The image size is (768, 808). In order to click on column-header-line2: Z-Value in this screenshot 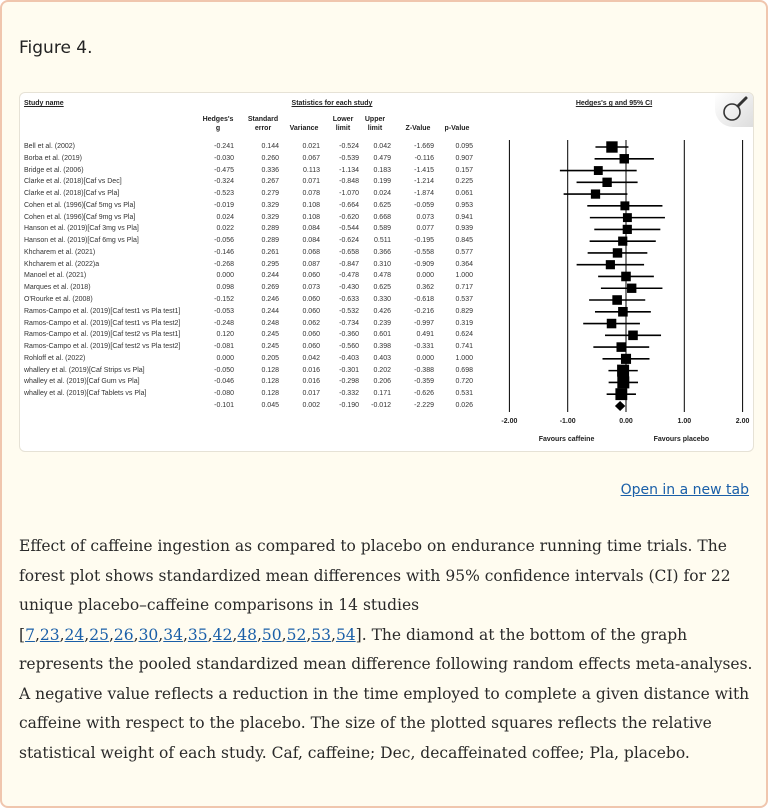, I will do `click(418, 128)`.